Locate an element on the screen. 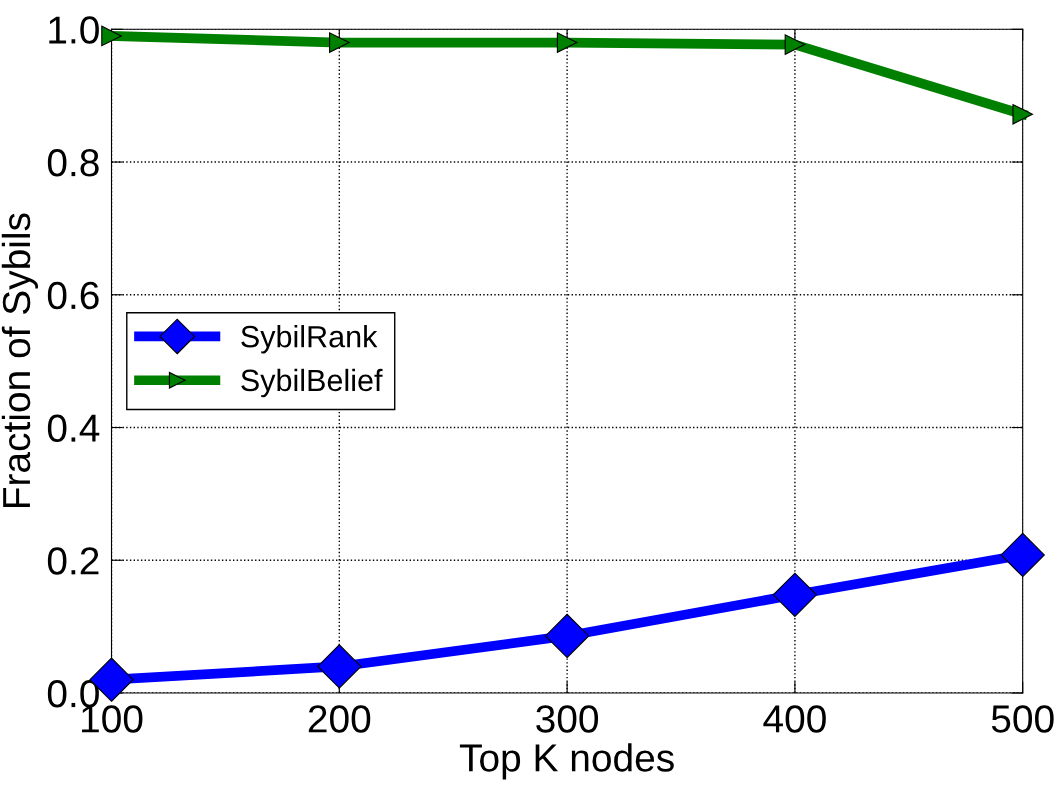  y-tick-label: 0.2 is located at coordinates (73, 561).